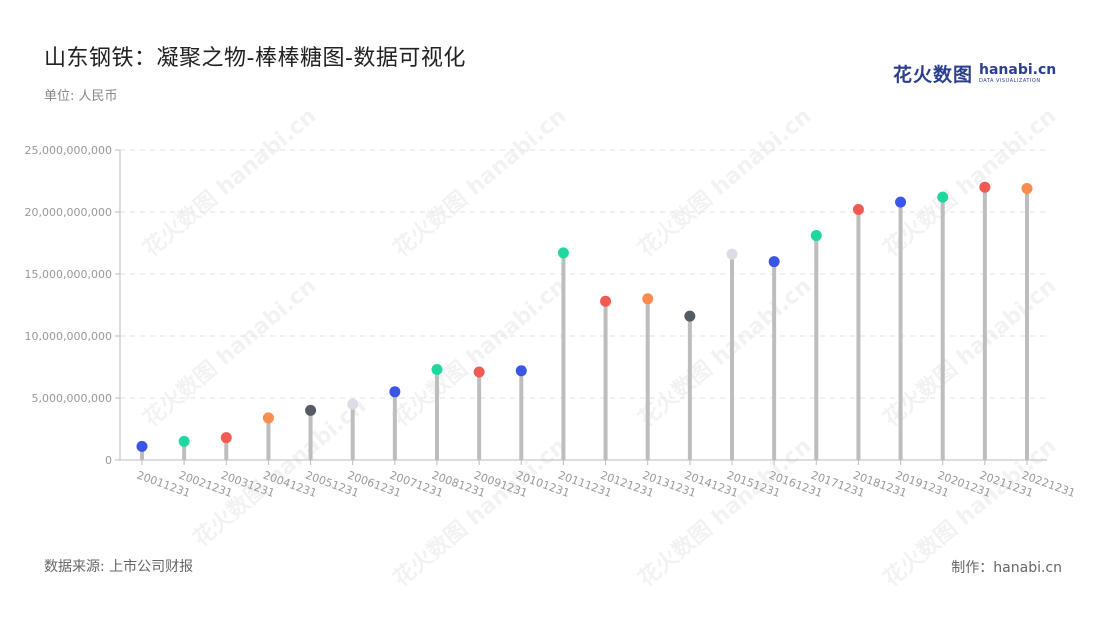 The image size is (1100, 620). I want to click on y-tick-label: 10,000,000,000, so click(68, 336).